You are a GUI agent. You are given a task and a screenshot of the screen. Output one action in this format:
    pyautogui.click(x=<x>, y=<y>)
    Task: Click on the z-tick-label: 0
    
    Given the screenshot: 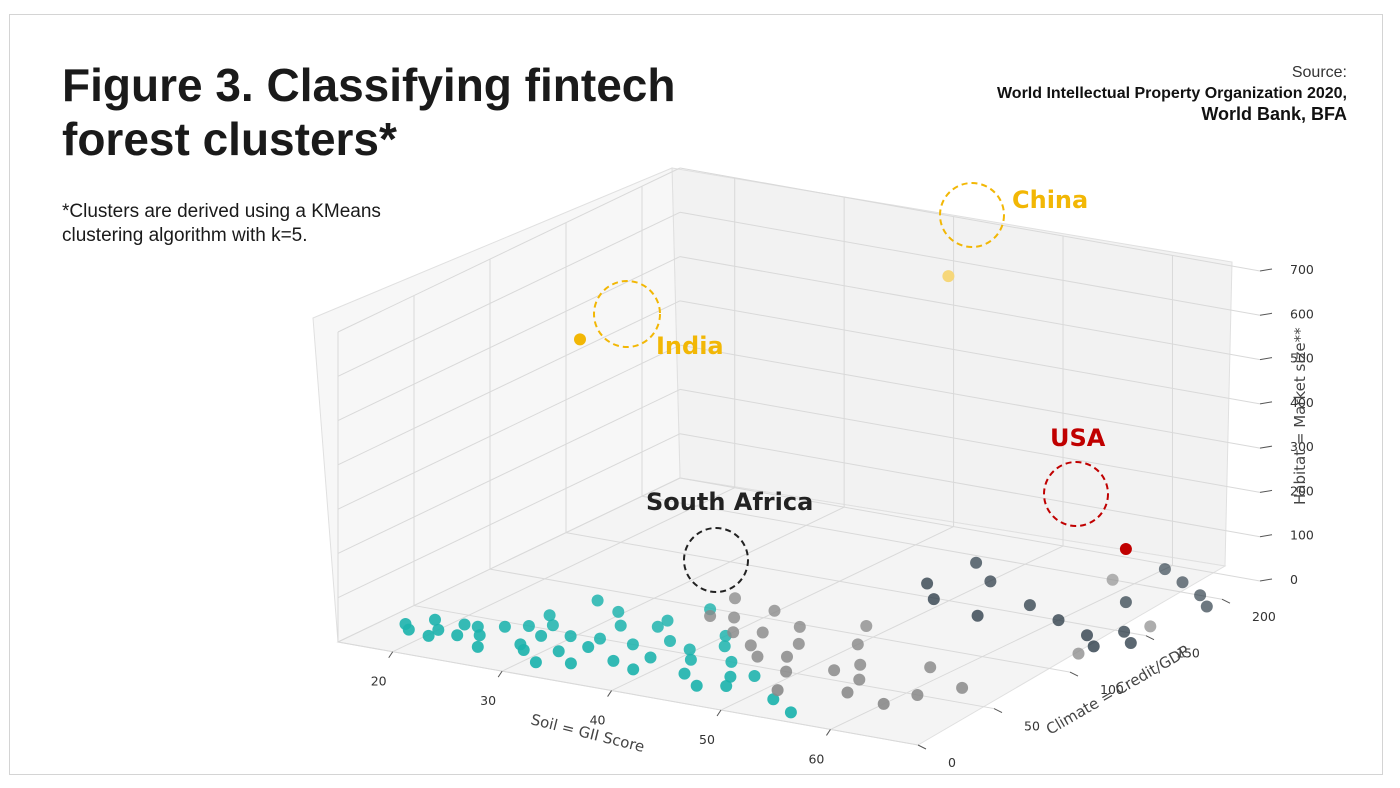 What is the action you would take?
    pyautogui.click(x=1294, y=579)
    